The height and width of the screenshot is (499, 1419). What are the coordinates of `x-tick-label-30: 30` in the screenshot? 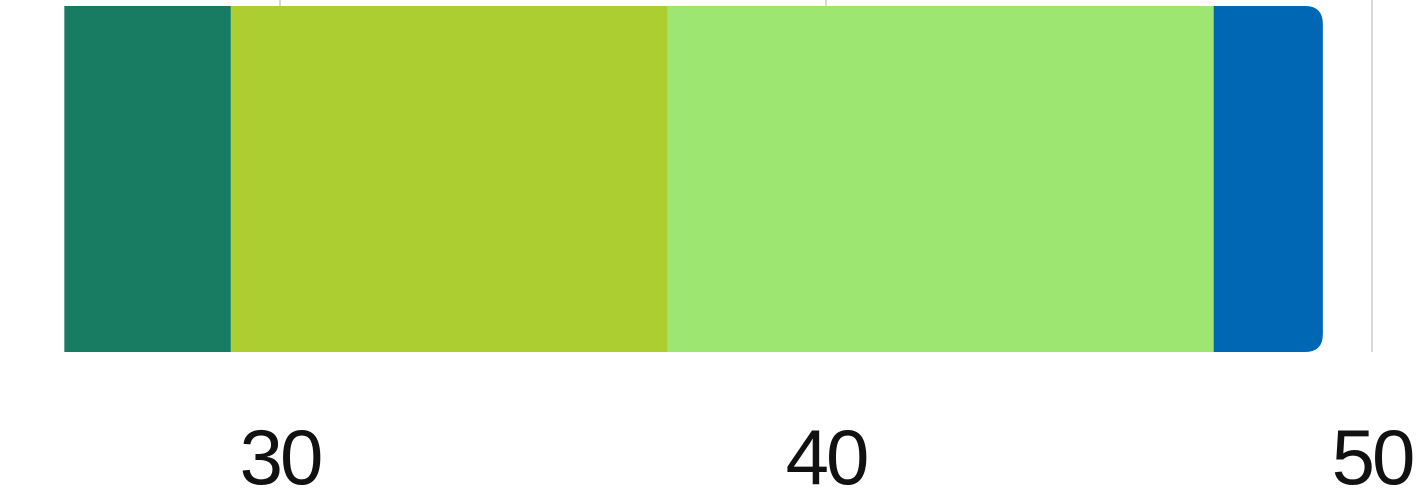 It's located at (280, 456).